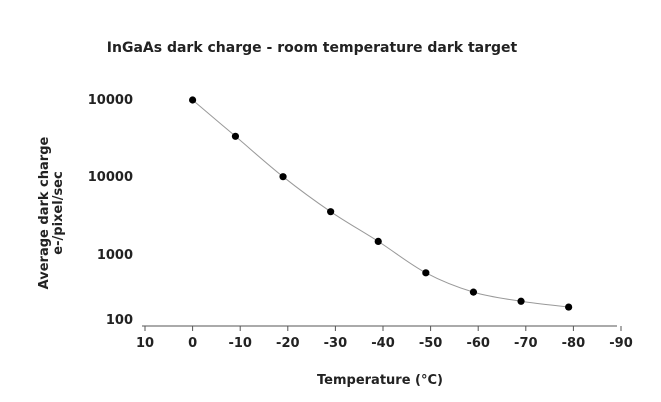 Image resolution: width=661 pixels, height=402 pixels. What do you see at coordinates (621, 343) in the screenshot?
I see `x-tick-label: -90` at bounding box center [621, 343].